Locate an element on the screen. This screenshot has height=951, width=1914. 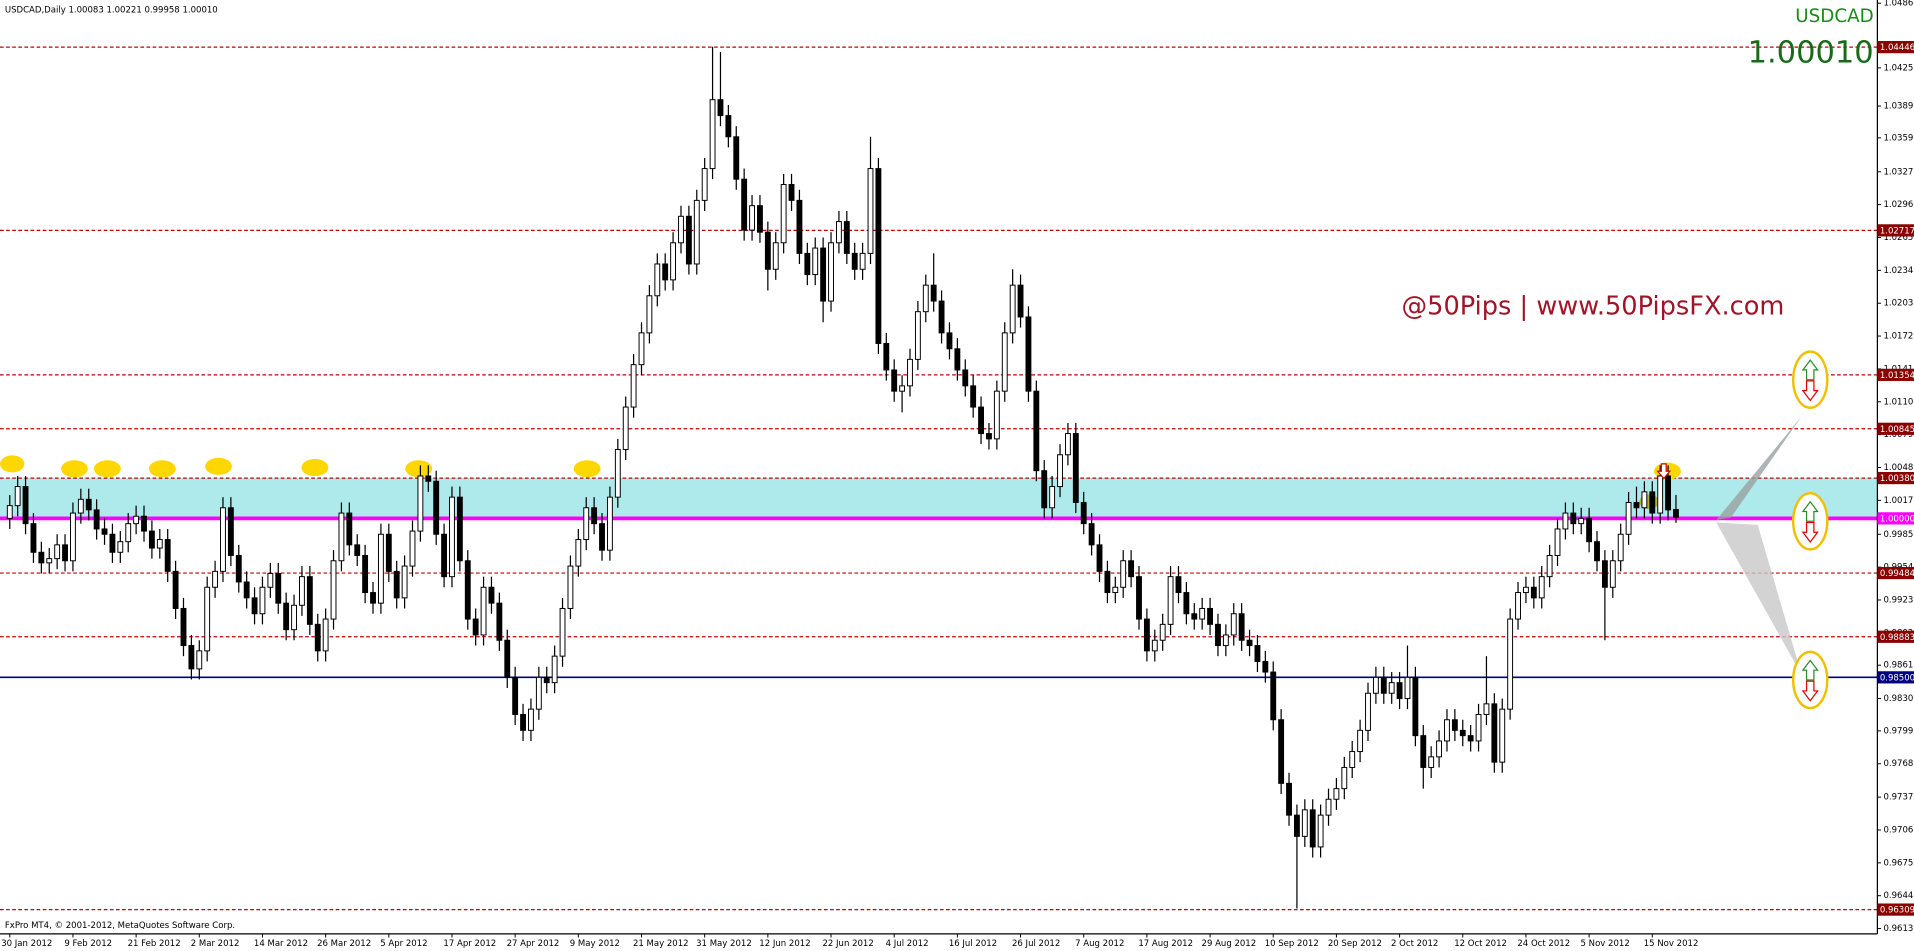
x-tick-label: 17 Apr 2012 is located at coordinates (469, 944).